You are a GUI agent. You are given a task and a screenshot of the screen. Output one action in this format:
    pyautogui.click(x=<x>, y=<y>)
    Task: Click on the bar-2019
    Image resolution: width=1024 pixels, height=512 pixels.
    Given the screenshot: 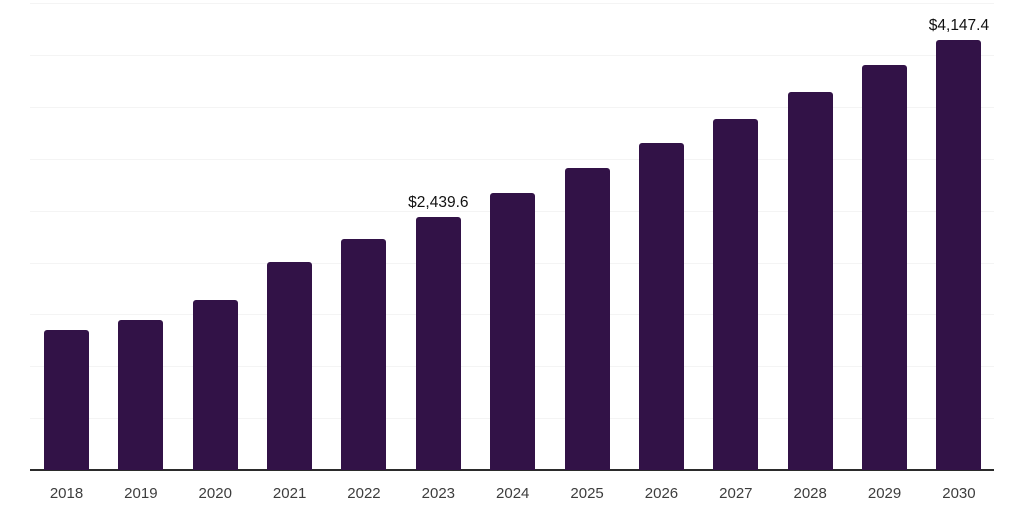 What is the action you would take?
    pyautogui.click(x=141, y=395)
    